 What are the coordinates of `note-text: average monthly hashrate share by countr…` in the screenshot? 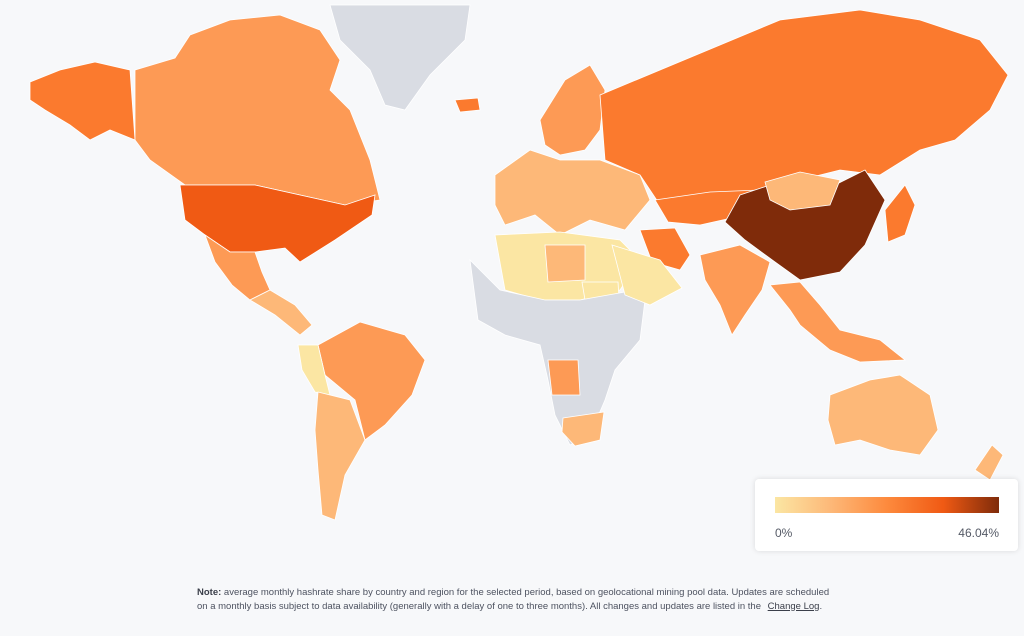 It's located at (513, 599).